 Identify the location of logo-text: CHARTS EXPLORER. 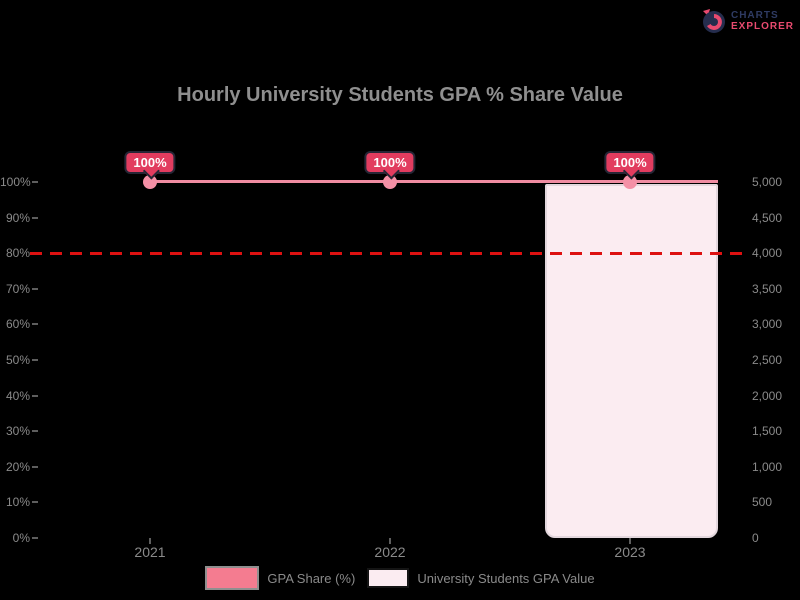
(762, 21).